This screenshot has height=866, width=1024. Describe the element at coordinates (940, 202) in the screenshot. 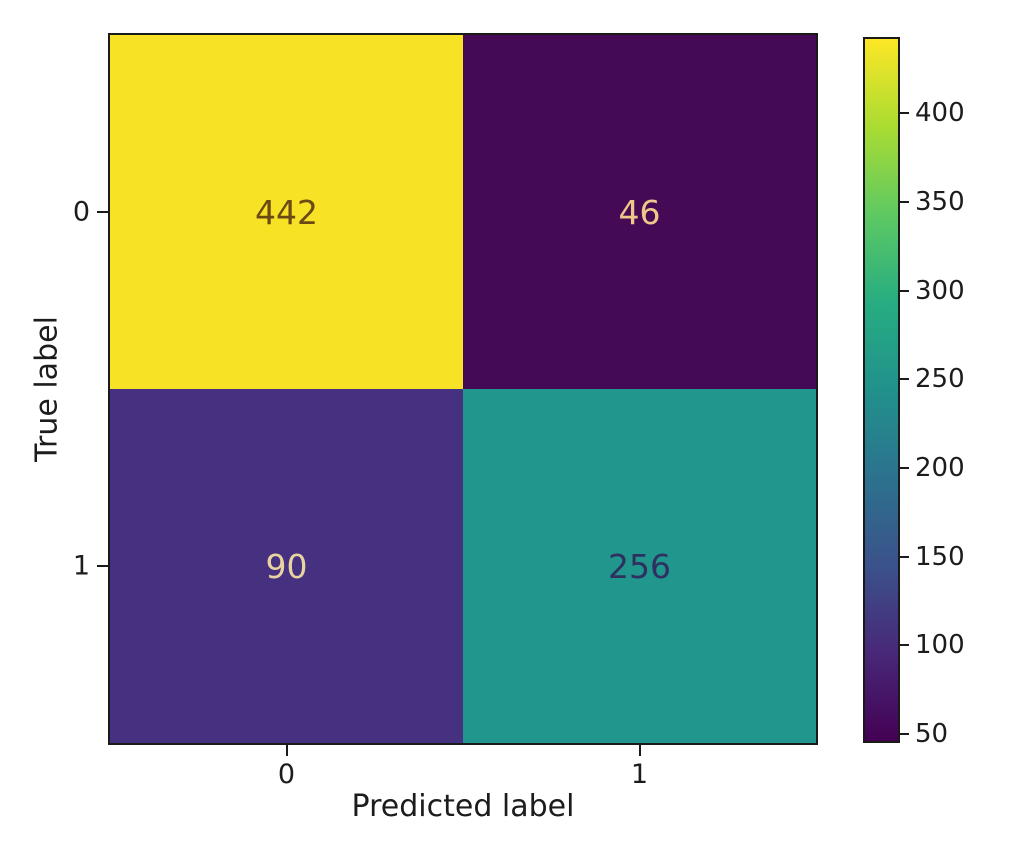

I see `colorbar-tick-label: 350` at that location.